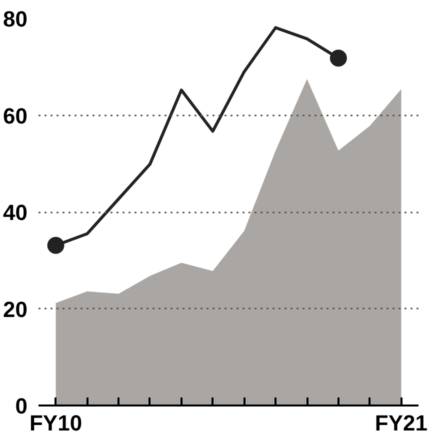  Describe the element at coordinates (401, 423) in the screenshot. I see `x-tick-label: FY21` at that location.